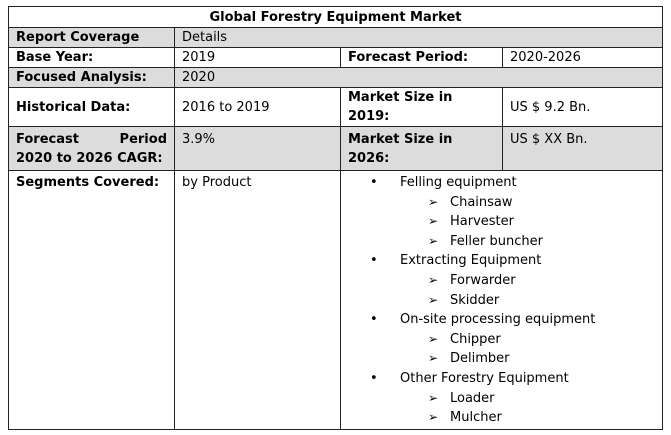 This screenshot has width=671, height=435. I want to click on segment-name: On-site processing equipment, so click(498, 320).